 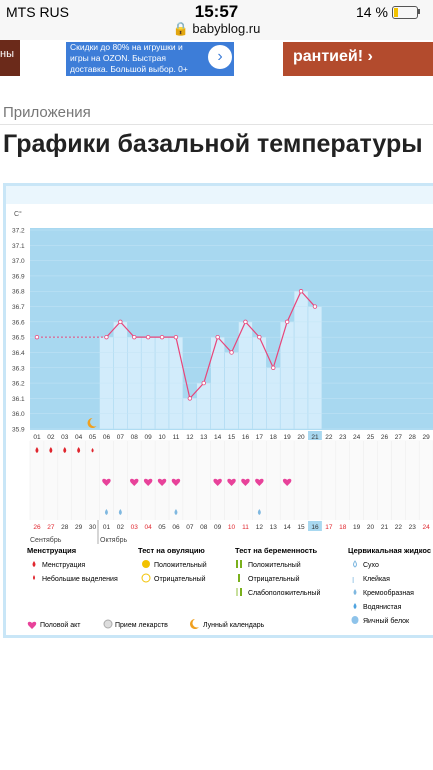 What do you see at coordinates (355, 620) in the screenshot?
I see `egg-white-icon` at bounding box center [355, 620].